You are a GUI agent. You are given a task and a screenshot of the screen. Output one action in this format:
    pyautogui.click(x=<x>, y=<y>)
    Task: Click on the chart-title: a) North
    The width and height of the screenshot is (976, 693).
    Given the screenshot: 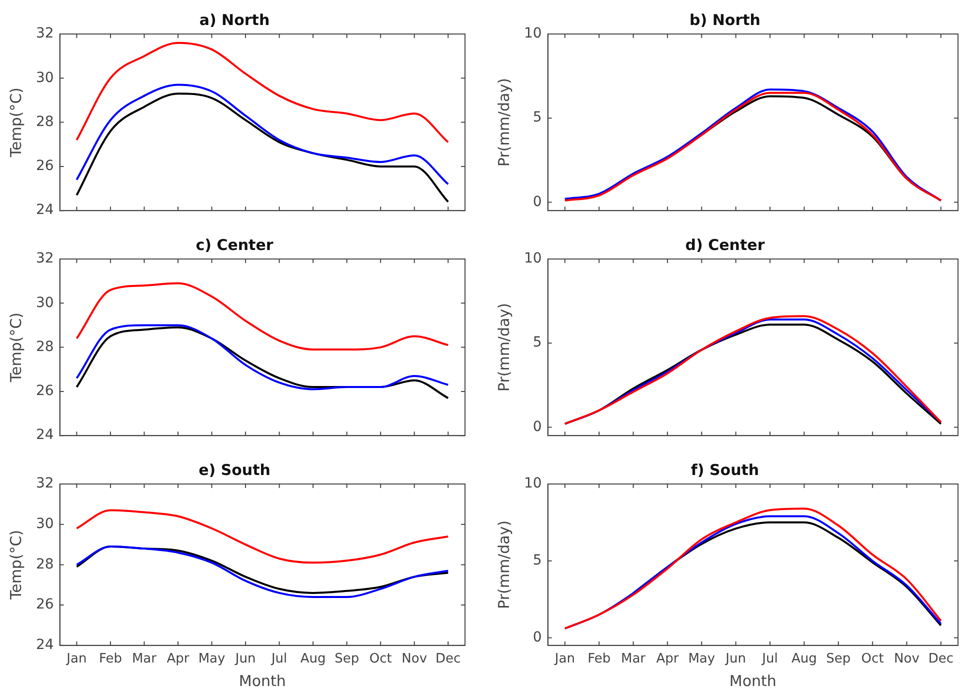 What is the action you would take?
    pyautogui.click(x=234, y=19)
    